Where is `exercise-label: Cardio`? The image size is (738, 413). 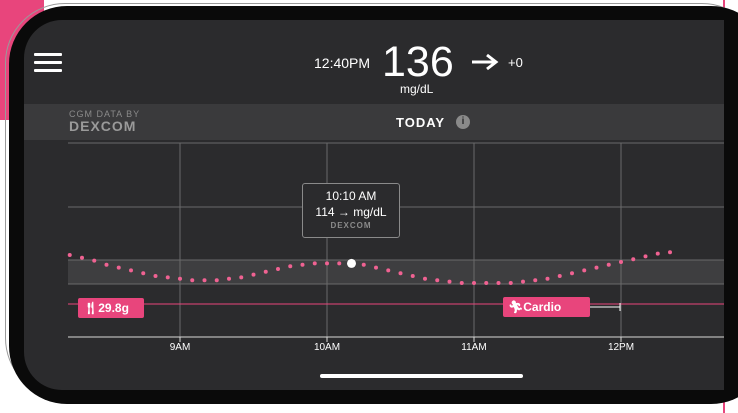 exercise-label: Cardio is located at coordinates (542, 307).